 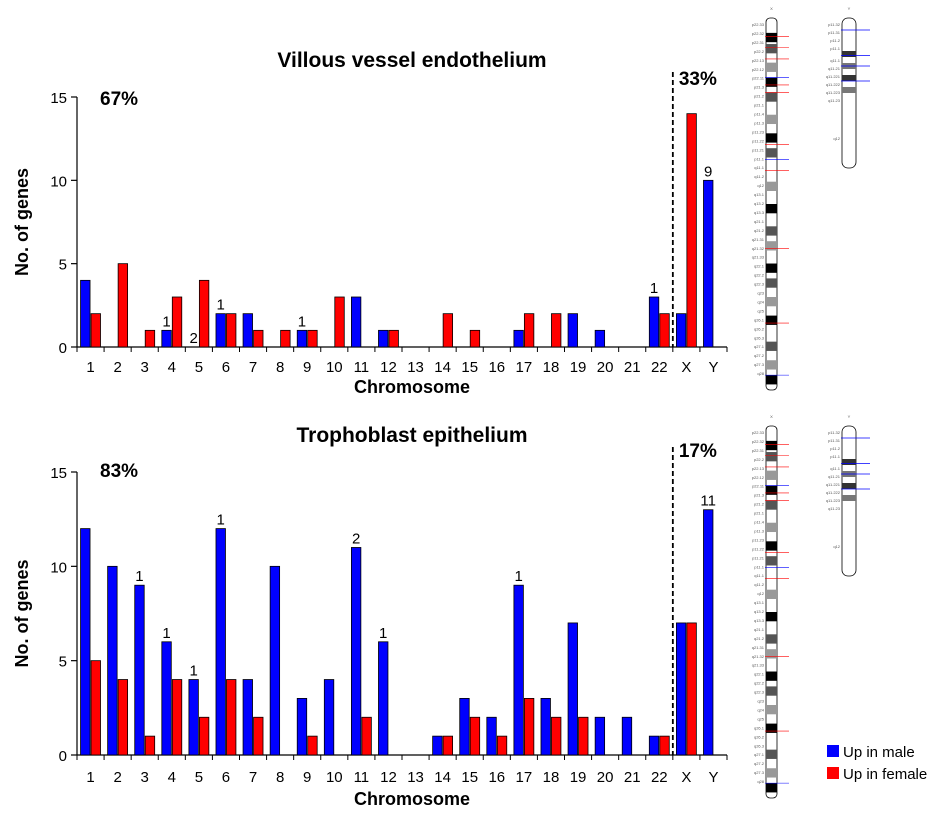 I want to click on x-band-label: p22.13, so click(x=758, y=60).